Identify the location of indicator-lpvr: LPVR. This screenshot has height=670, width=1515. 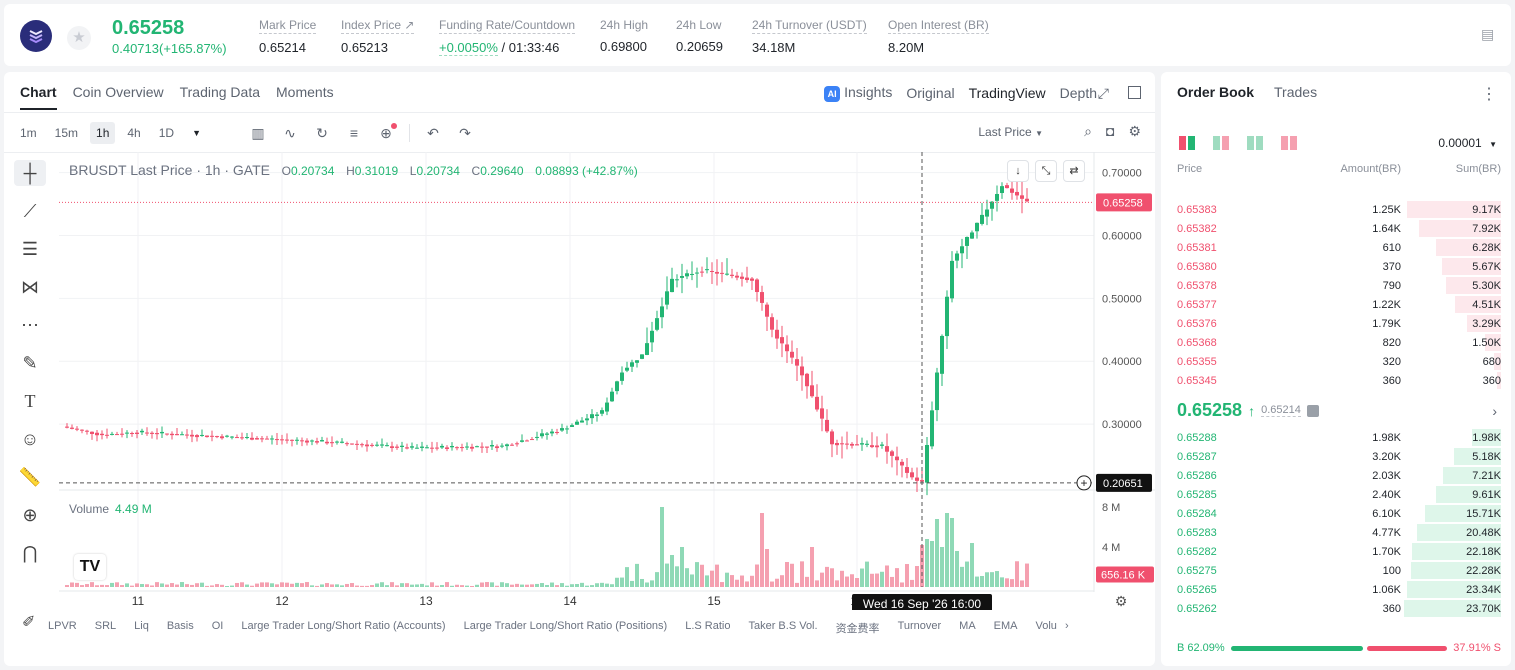
(62, 626).